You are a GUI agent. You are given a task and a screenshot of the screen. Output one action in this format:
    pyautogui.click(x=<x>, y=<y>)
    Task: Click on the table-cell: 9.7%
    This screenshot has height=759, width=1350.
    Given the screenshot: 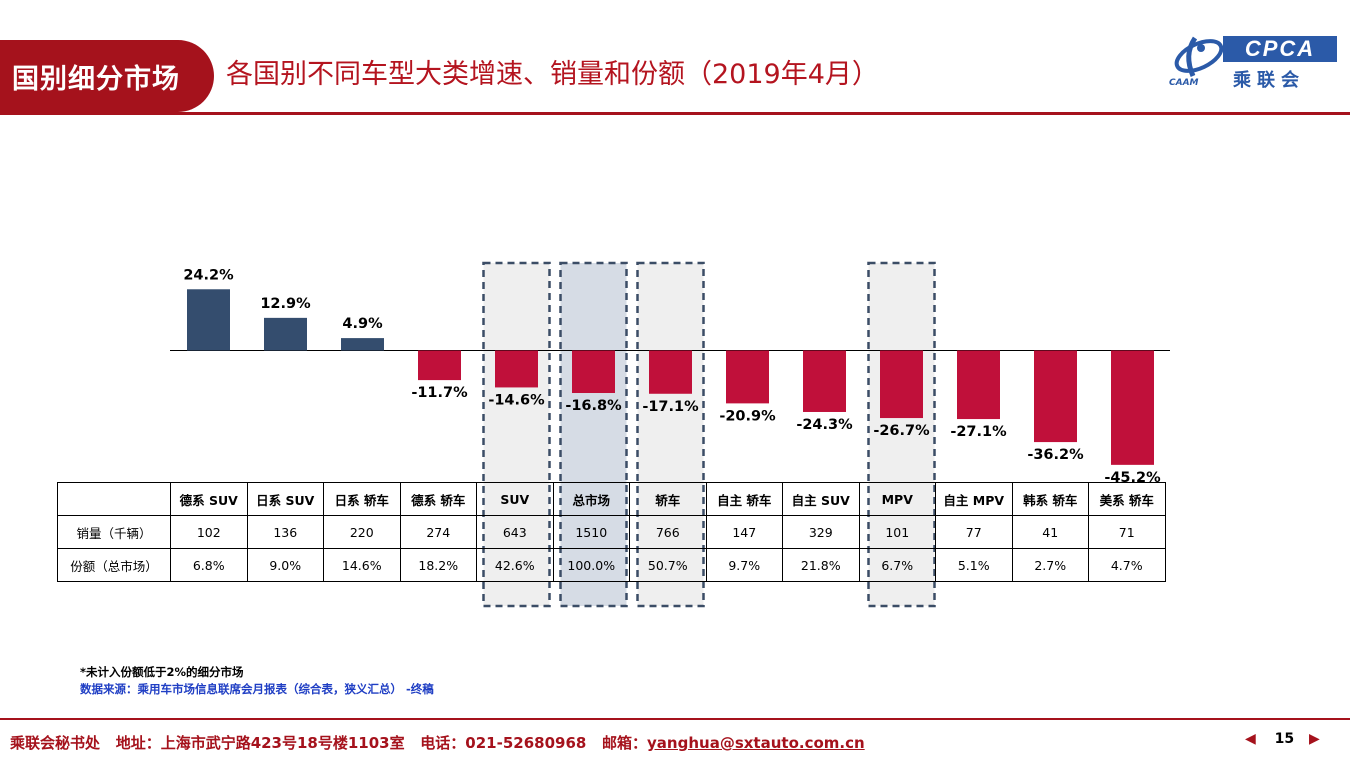 What is the action you would take?
    pyautogui.click(x=744, y=565)
    